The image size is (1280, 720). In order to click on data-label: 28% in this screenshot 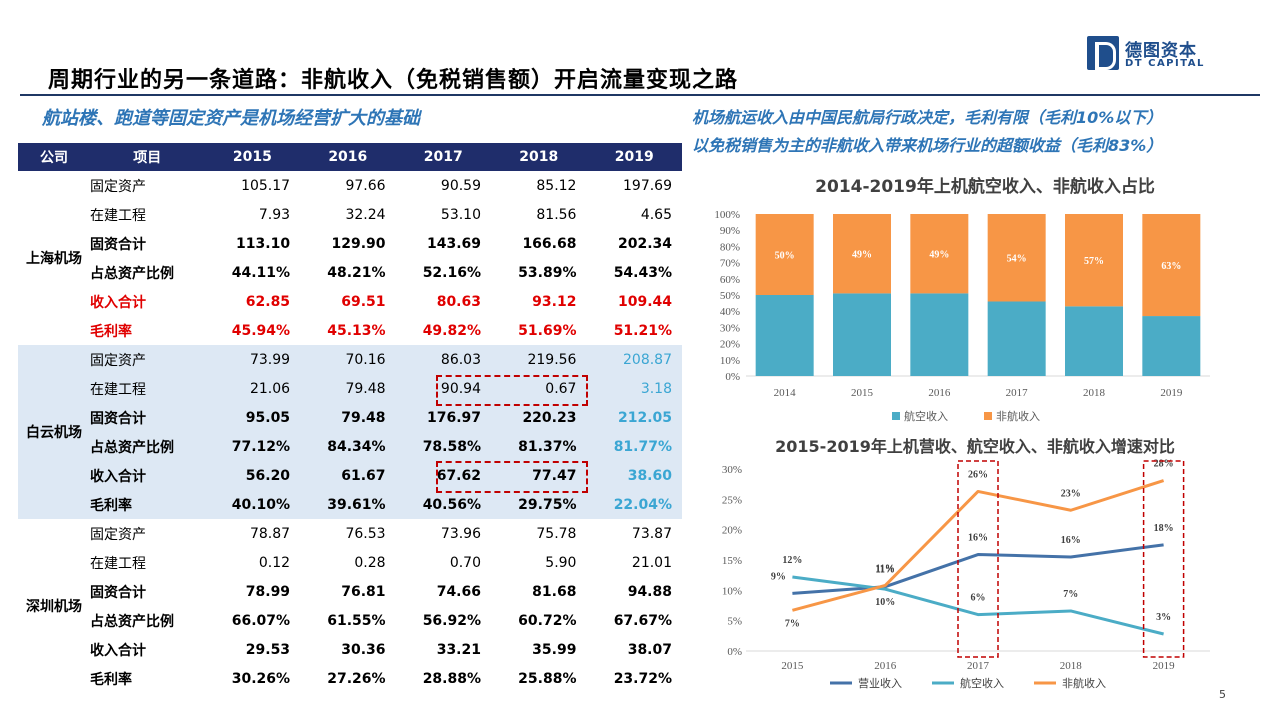, I will do `click(1164, 464)`.